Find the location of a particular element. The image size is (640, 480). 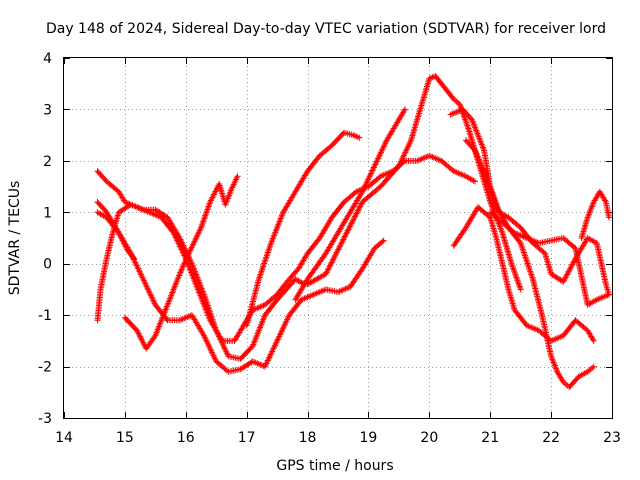

series-arc13 is located at coordinates (595, 214).